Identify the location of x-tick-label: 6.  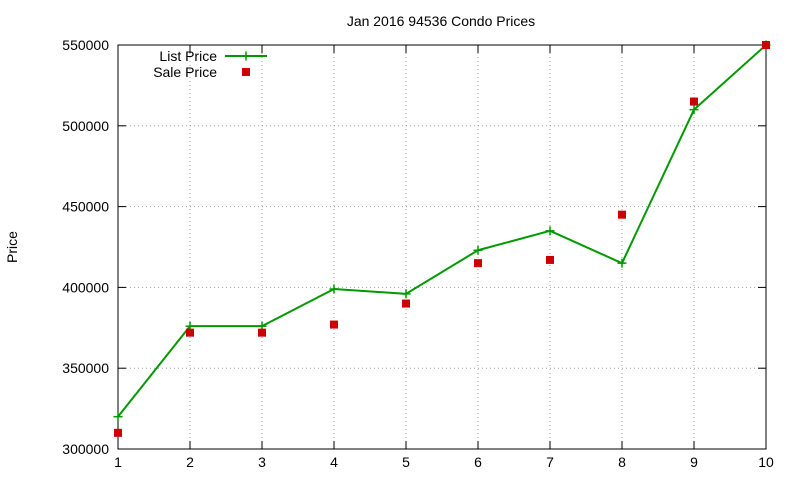
(478, 462).